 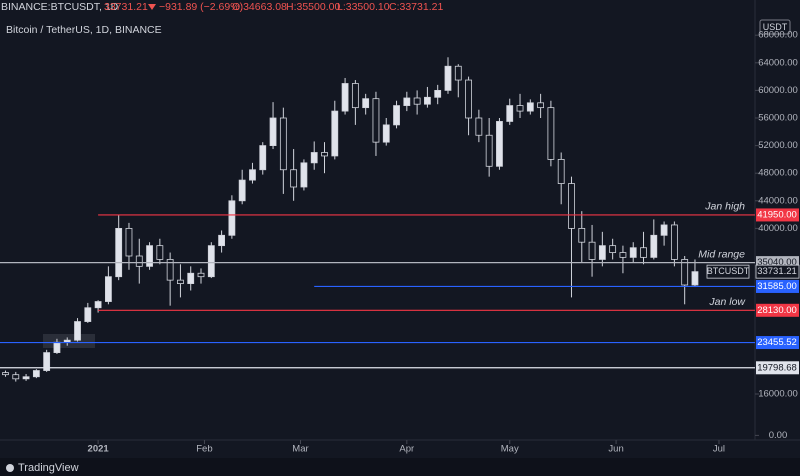 What do you see at coordinates (727, 302) in the screenshot?
I see `level-note: Jan low` at bounding box center [727, 302].